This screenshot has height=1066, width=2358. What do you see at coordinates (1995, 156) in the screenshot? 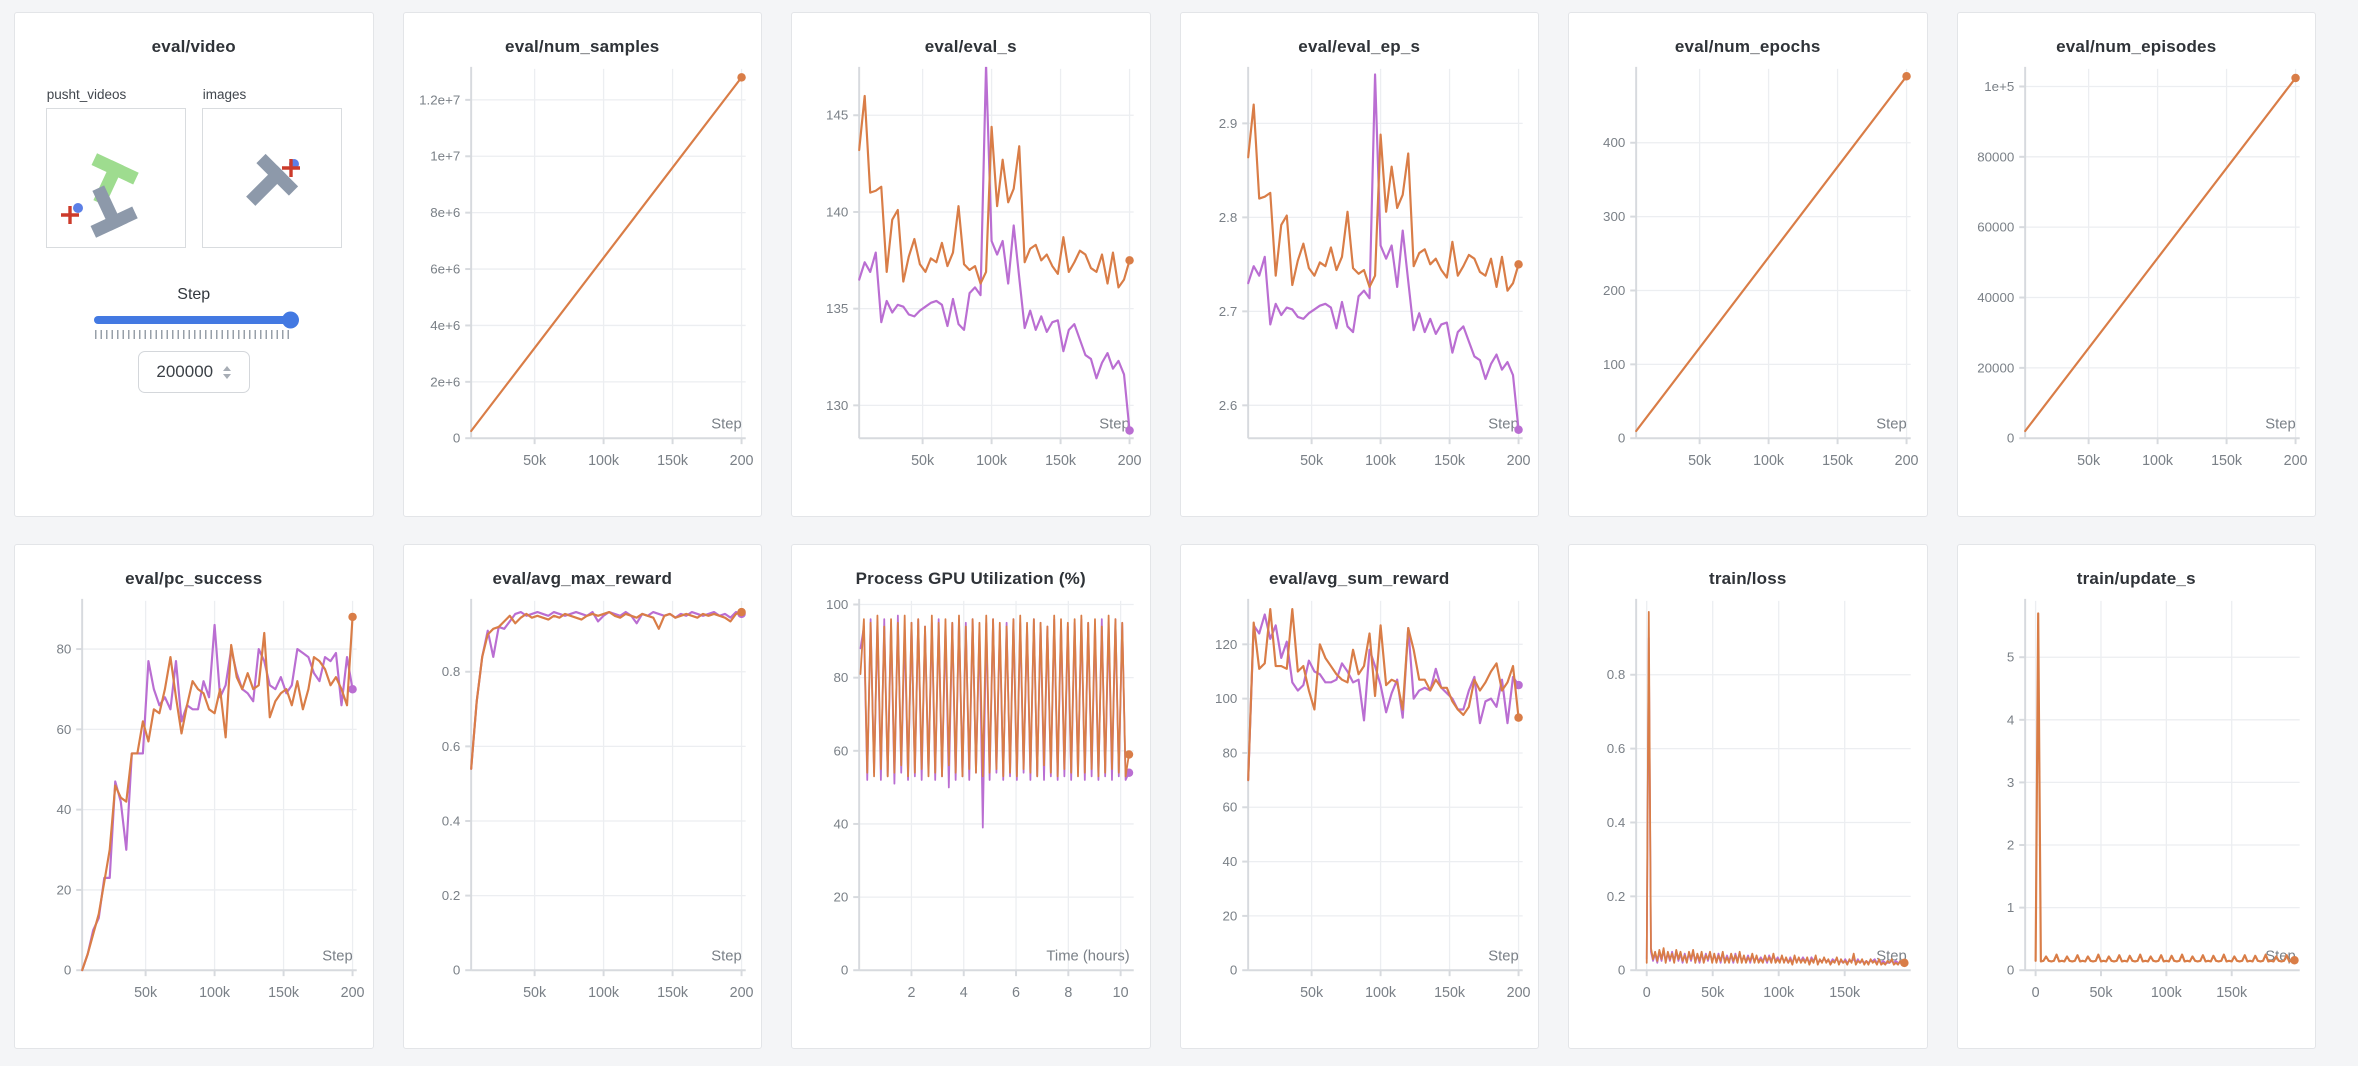
I see `y-tick-label: 80000` at bounding box center [1995, 156].